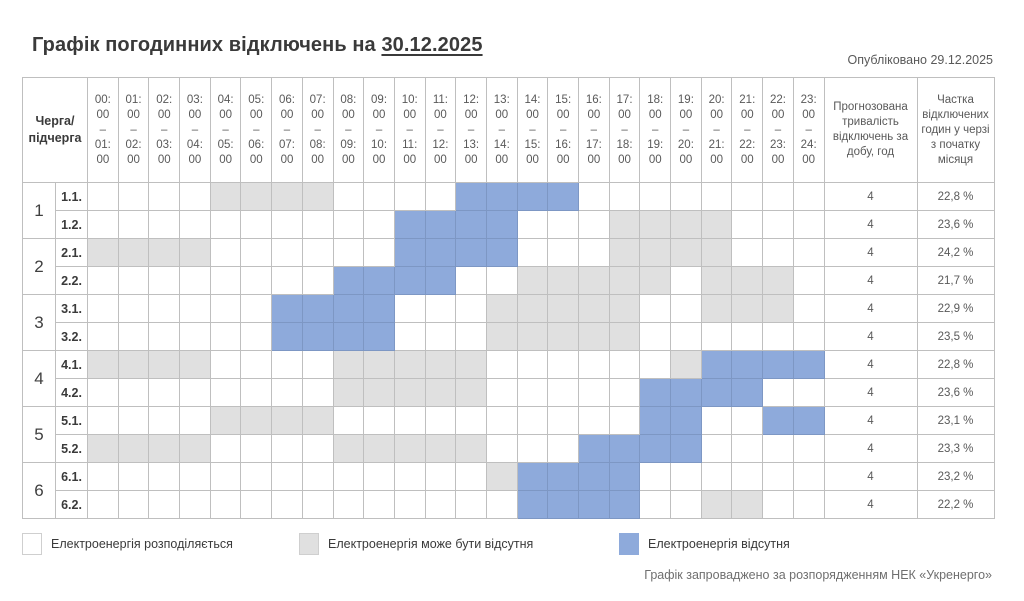 This screenshot has height=601, width=1024. I want to click on table-row: 1.2. 4 23,6 %, so click(509, 224).